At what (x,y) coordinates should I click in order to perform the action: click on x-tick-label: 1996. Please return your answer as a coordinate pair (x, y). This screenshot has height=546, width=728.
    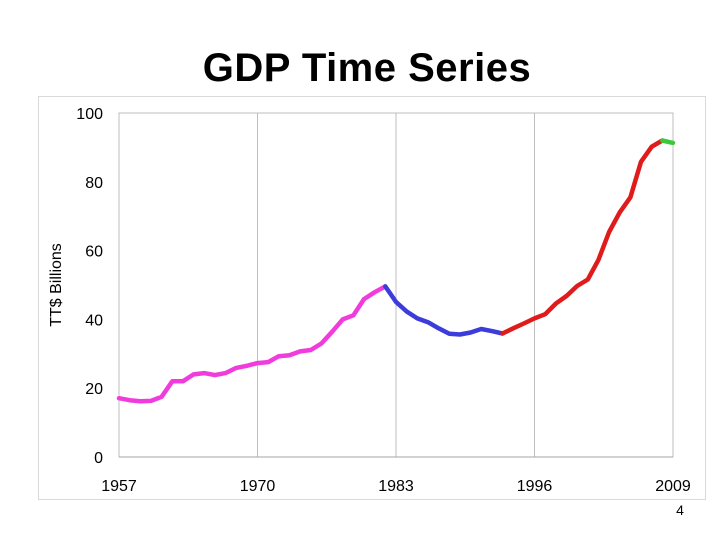
    Looking at the image, I should click on (535, 486).